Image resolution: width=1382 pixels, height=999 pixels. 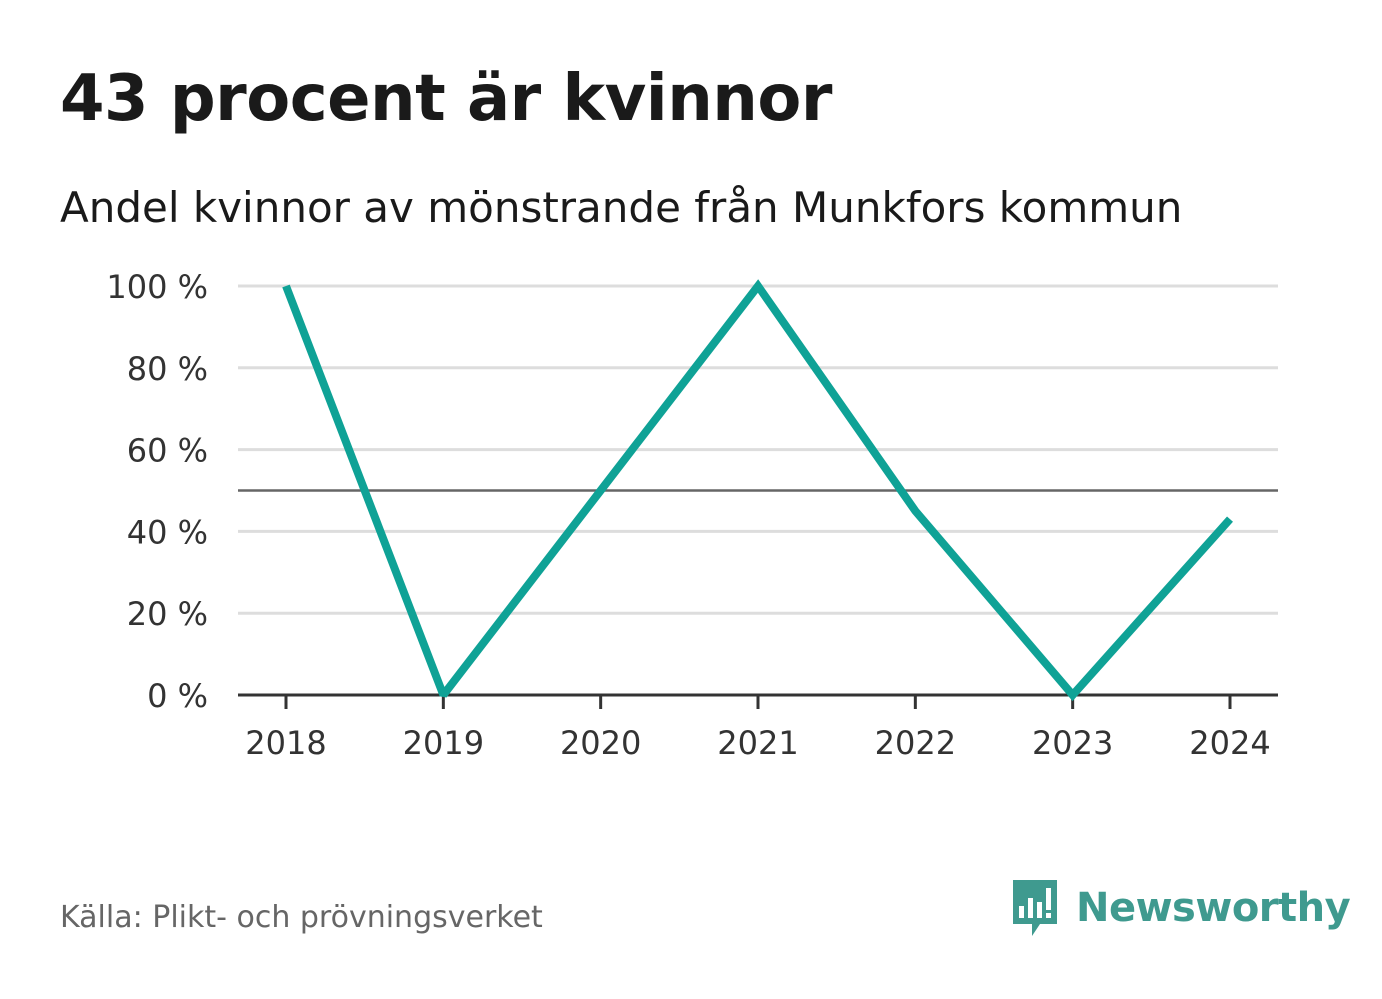 What do you see at coordinates (285, 743) in the screenshot?
I see `x-tick-label: 2018` at bounding box center [285, 743].